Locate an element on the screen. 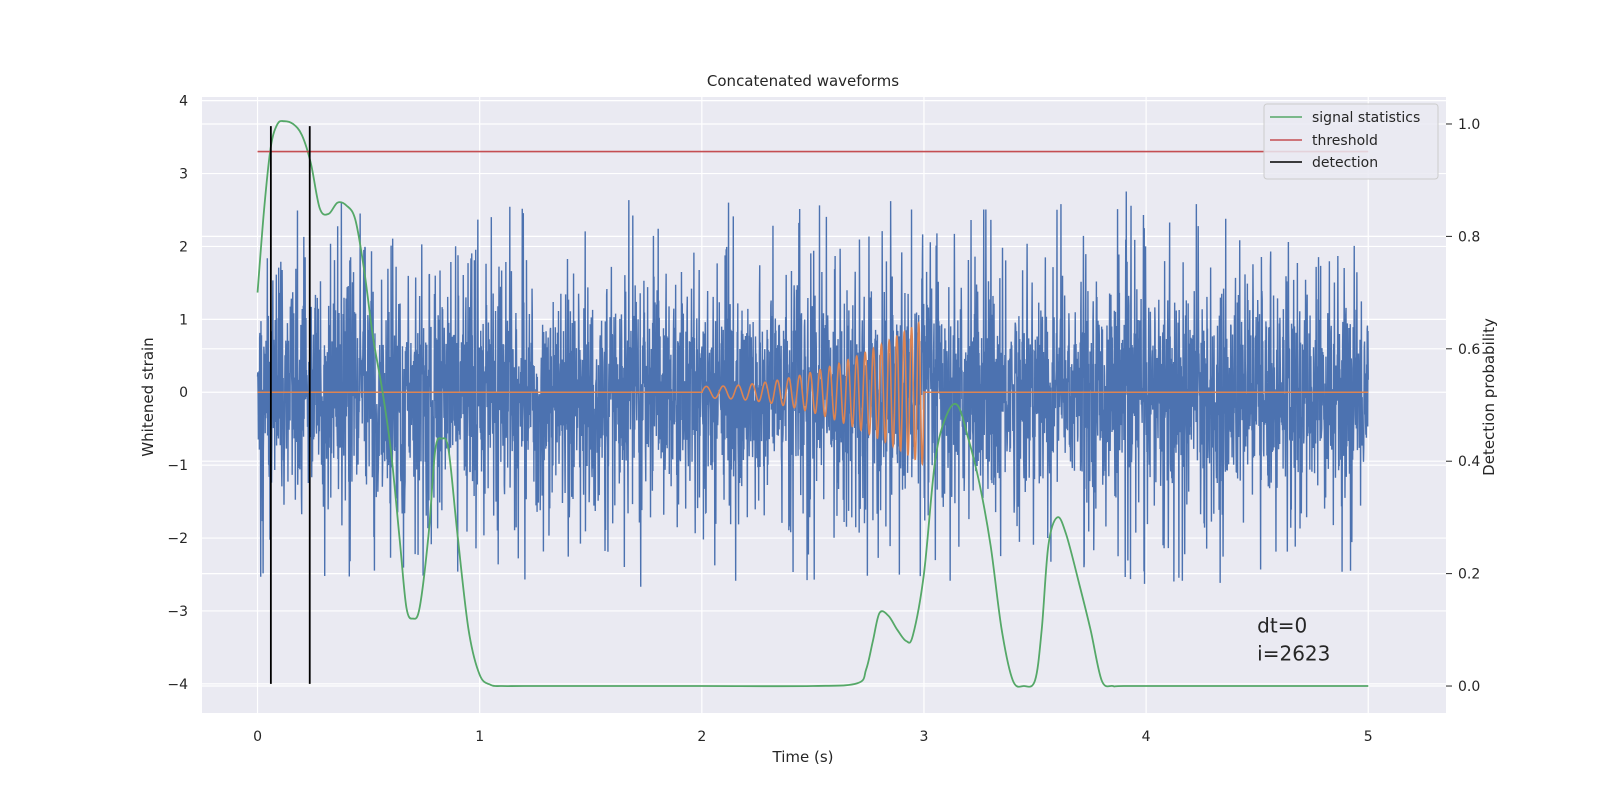 The image size is (1600, 800). template-series is located at coordinates (813, 393).